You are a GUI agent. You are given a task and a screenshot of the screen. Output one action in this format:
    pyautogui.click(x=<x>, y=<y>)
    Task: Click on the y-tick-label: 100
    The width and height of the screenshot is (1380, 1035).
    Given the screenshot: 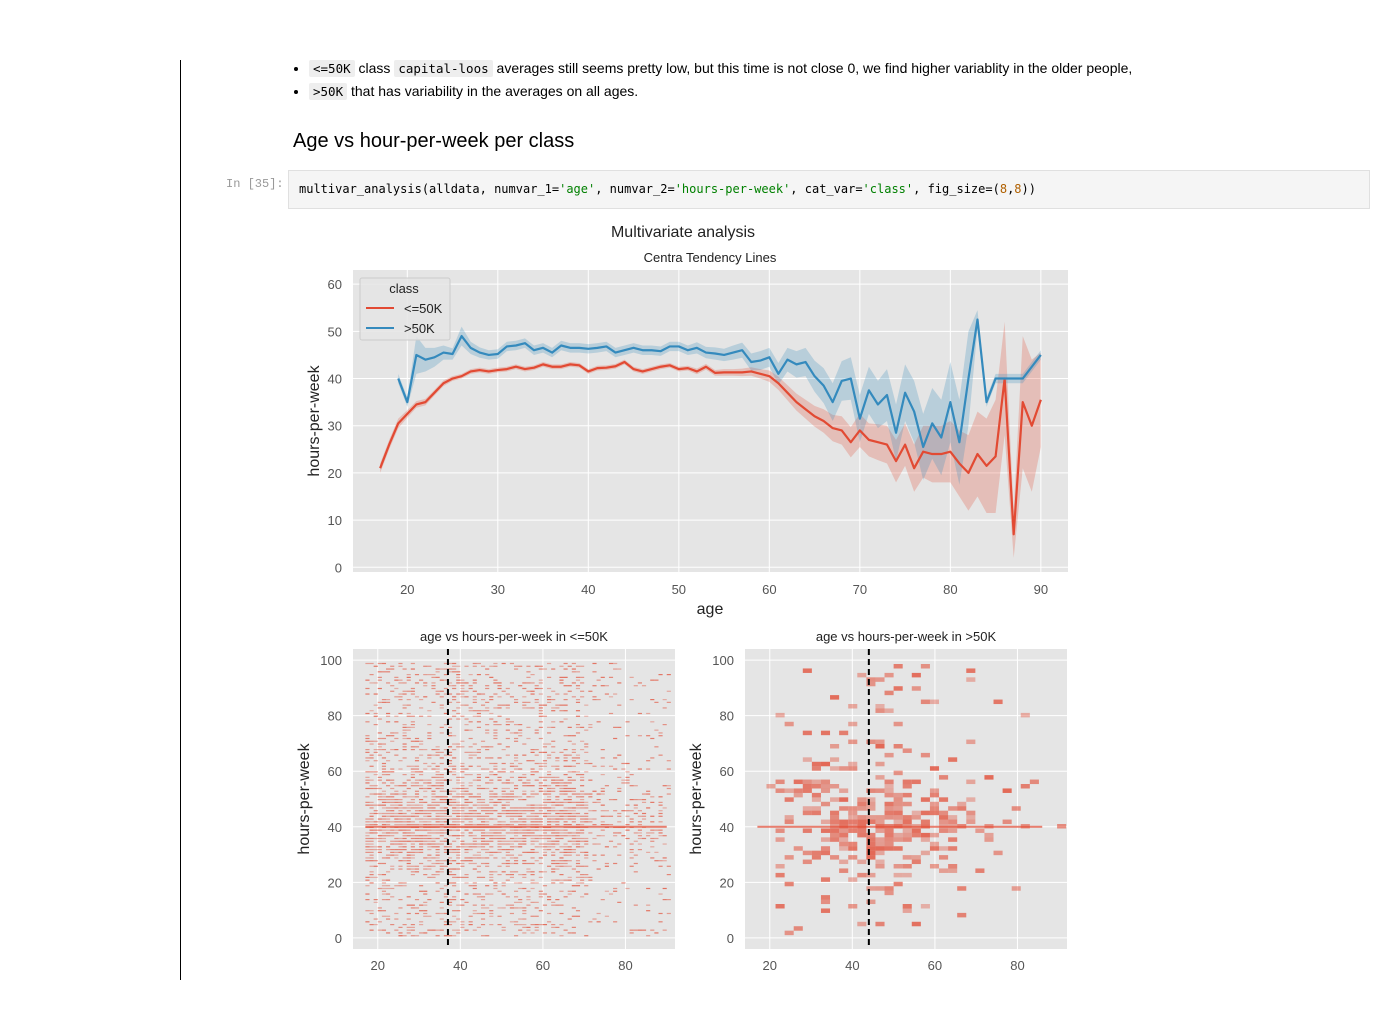 What is the action you would take?
    pyautogui.click(x=331, y=660)
    